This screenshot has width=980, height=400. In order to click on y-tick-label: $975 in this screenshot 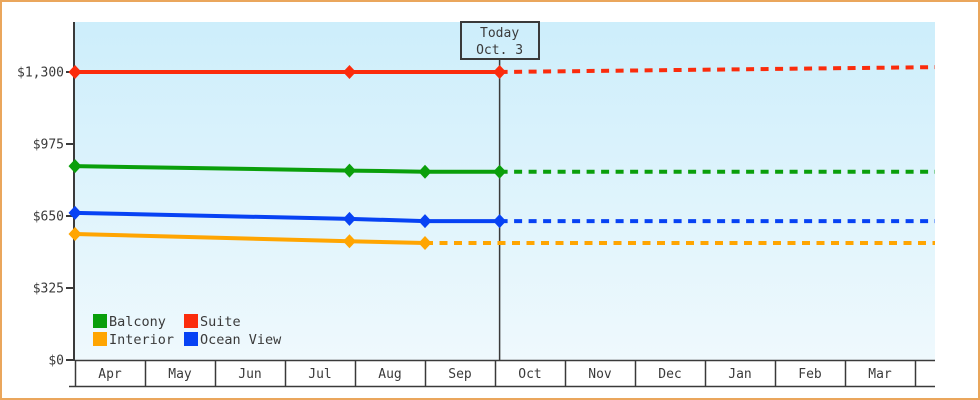, I will do `click(48, 145)`.